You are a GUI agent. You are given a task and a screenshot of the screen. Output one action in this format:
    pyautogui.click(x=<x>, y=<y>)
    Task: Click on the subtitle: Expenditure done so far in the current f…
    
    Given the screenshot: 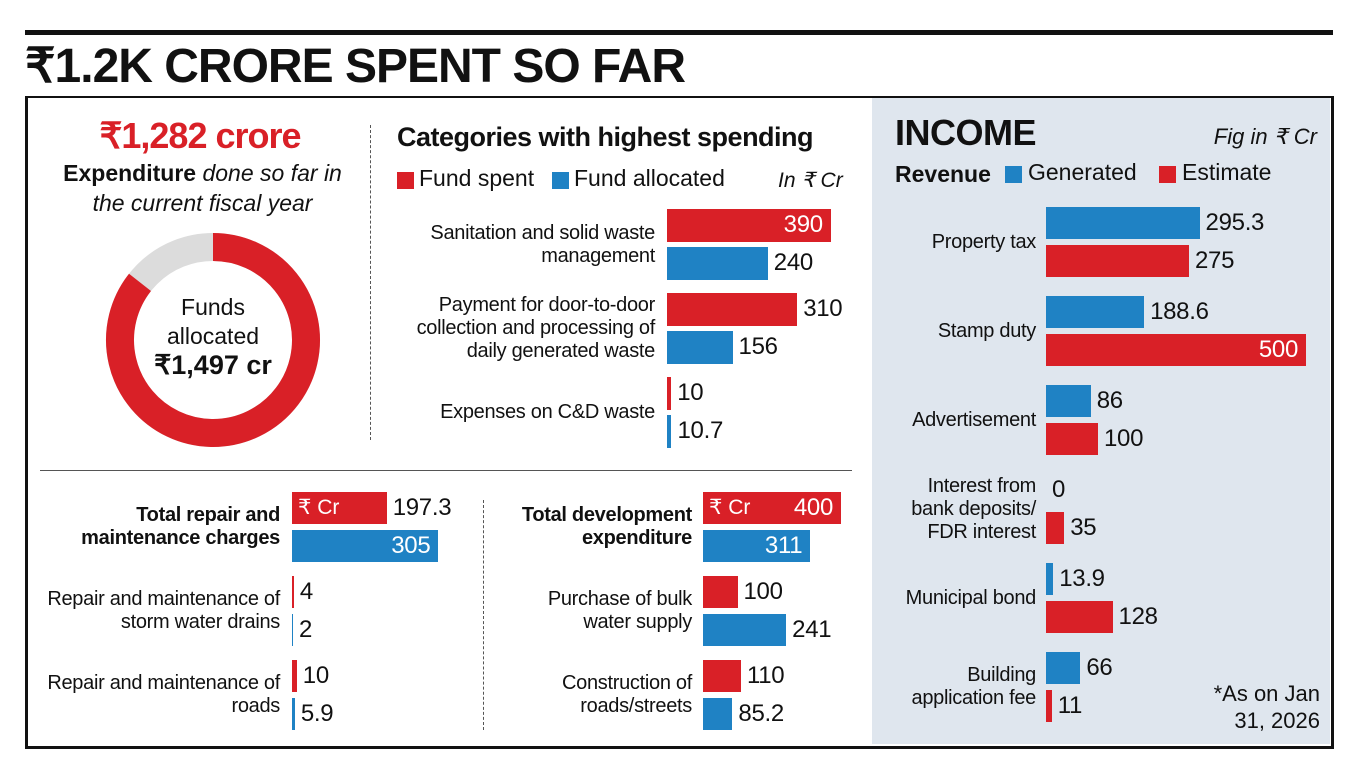 What is the action you would take?
    pyautogui.click(x=202, y=188)
    